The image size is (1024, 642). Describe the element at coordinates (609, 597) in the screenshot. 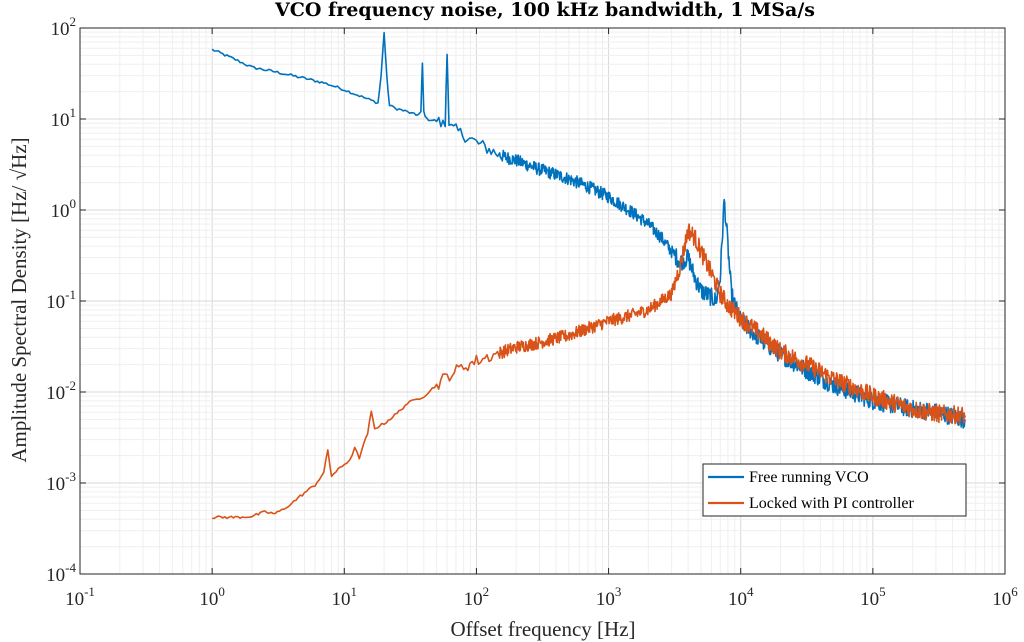

I see `x-tick-label: 10³` at that location.